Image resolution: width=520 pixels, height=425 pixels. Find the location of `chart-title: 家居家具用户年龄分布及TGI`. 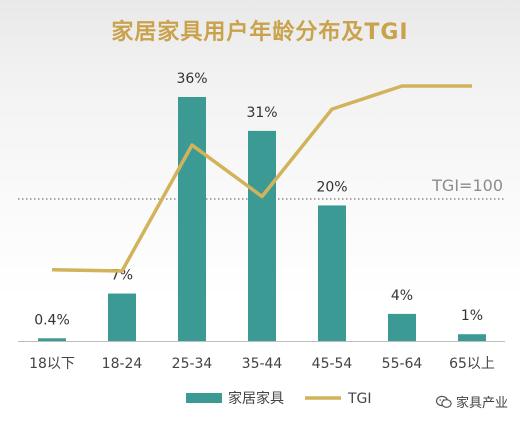

chart-title: 家居家具用户年龄分布及TGI is located at coordinates (260, 32).